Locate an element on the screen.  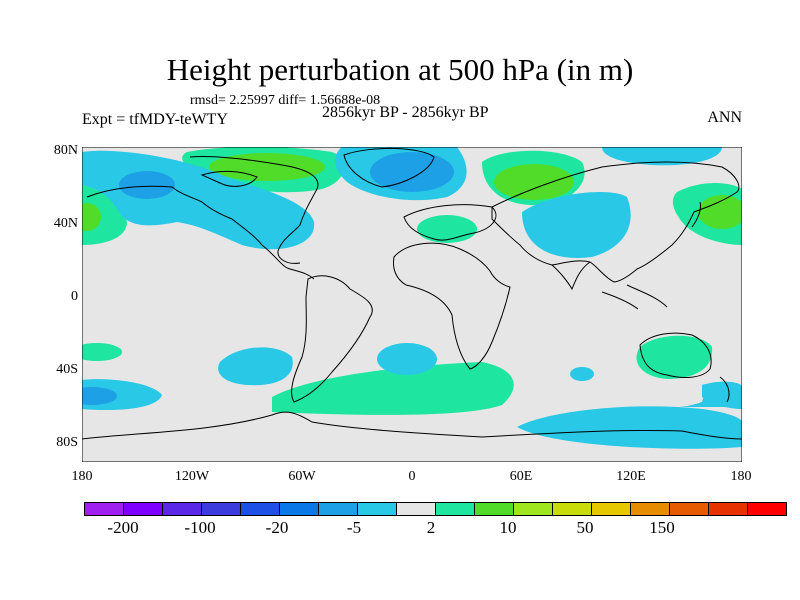
lat-label-80s: 80S is located at coordinates (67, 442).